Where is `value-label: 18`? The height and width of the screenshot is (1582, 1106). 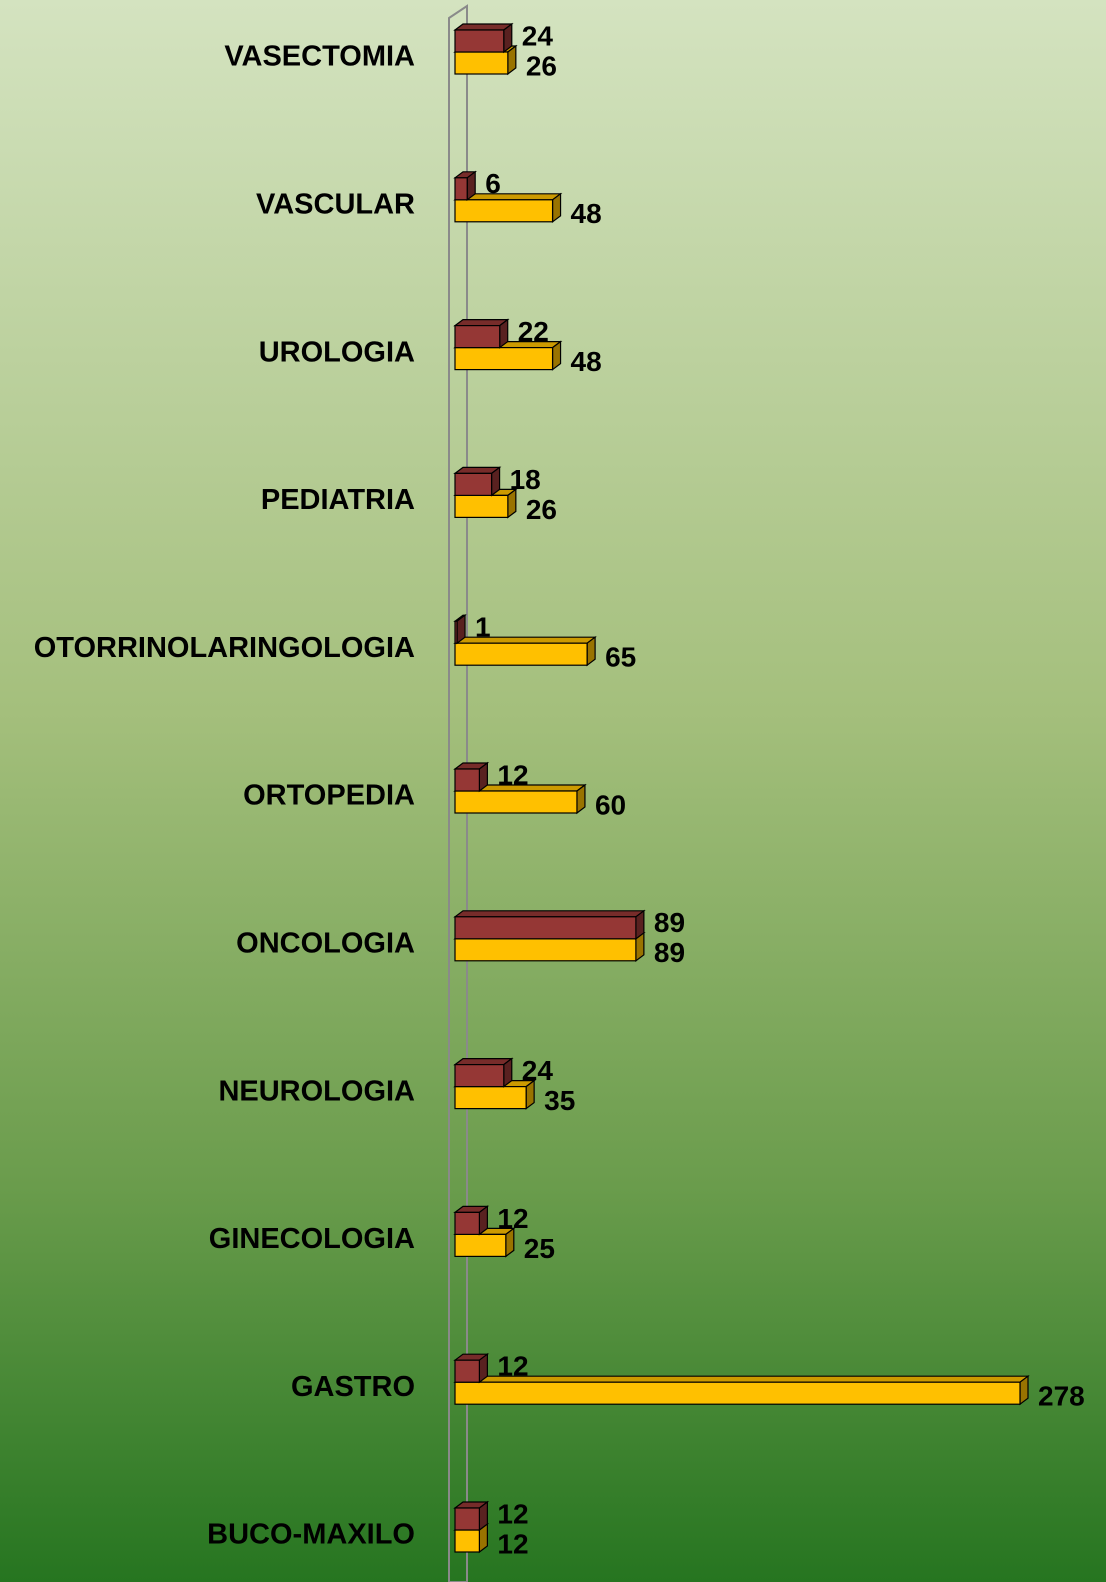 value-label: 18 is located at coordinates (525, 479).